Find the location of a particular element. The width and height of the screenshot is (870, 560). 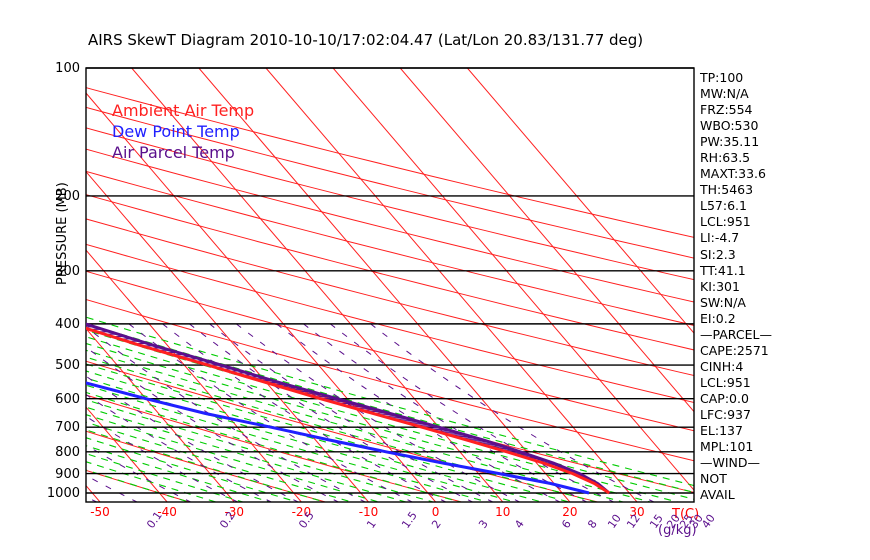

pressure-tick-label: 500 is located at coordinates (67, 366).